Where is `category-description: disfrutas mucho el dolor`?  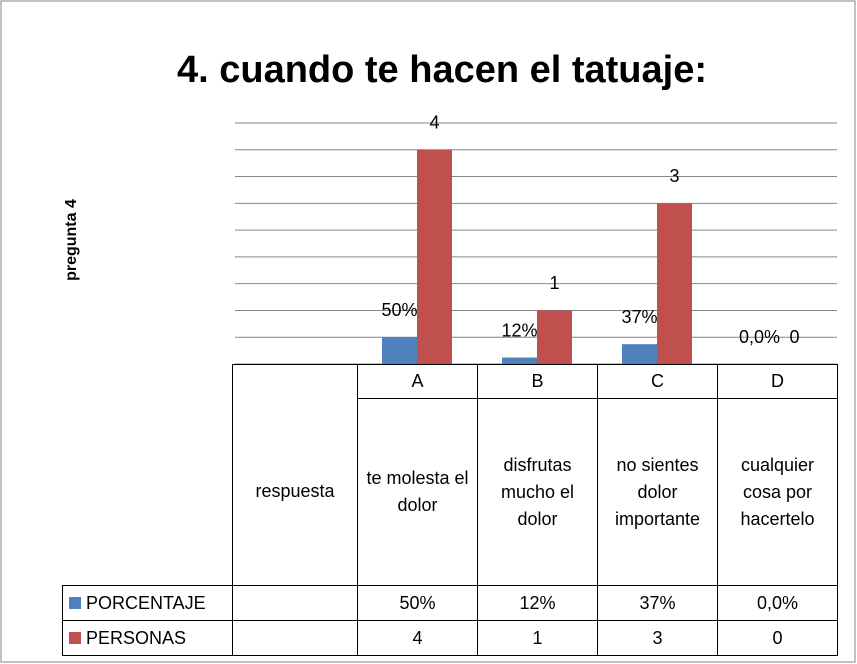 category-description: disfrutas mucho el dolor is located at coordinates (537, 492).